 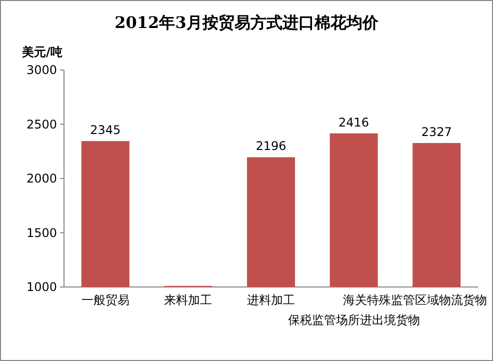 I want to click on x-tick-label: 保税监管场所进出境货物, so click(x=354, y=320).